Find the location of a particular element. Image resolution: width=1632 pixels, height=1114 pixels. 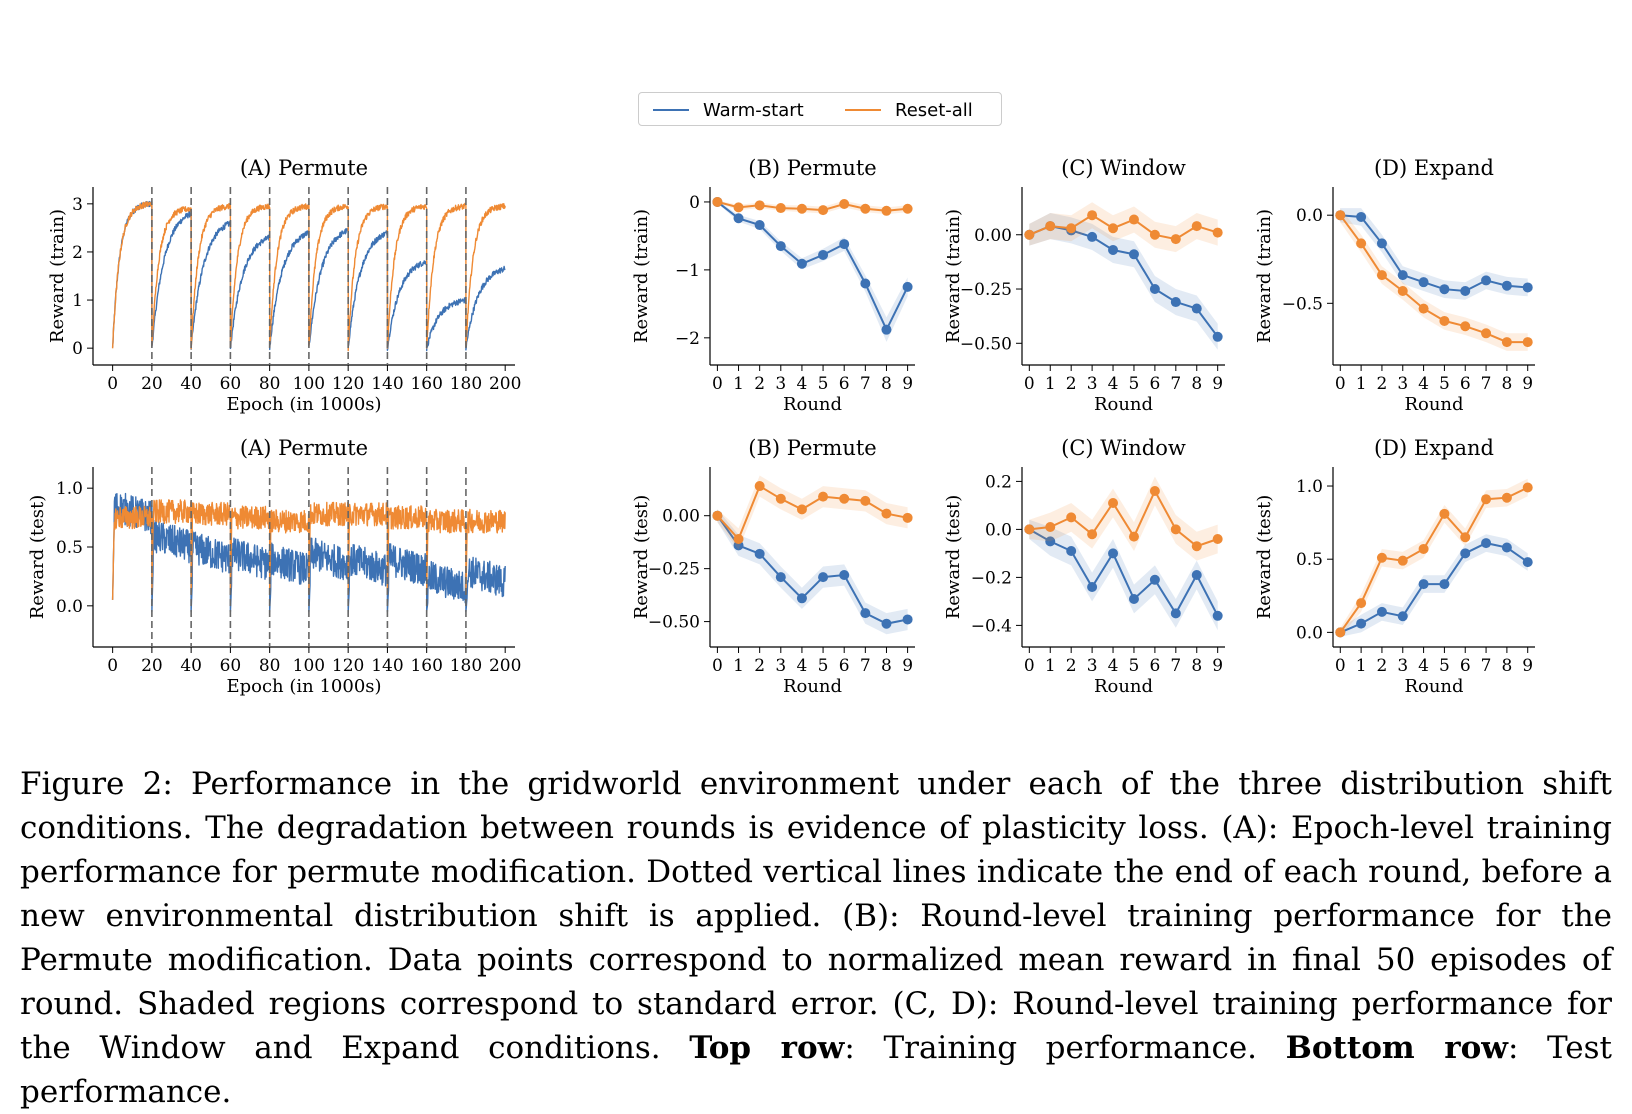

panel-6-ylabel: Reward (test) is located at coordinates (641, 557).